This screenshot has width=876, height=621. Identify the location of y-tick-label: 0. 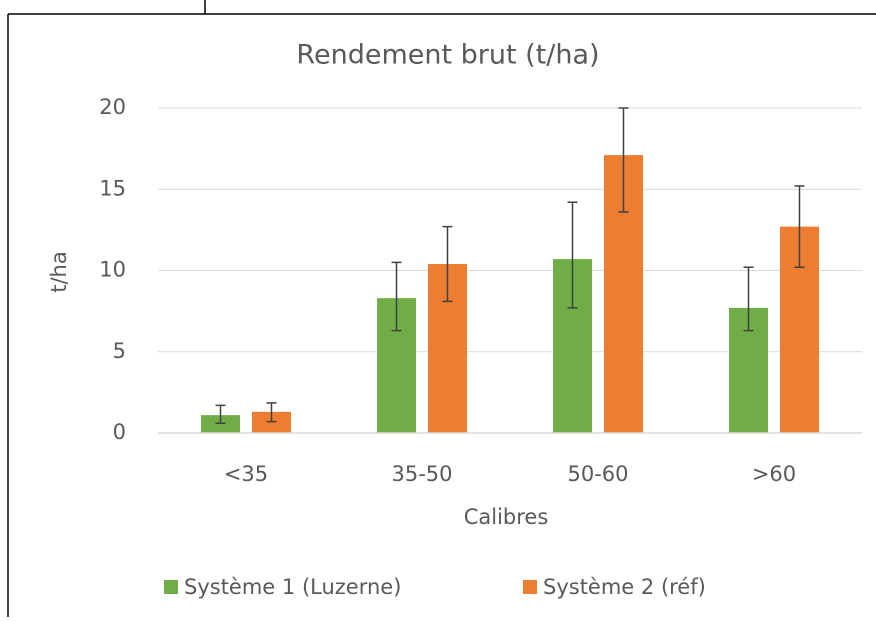
(119, 432).